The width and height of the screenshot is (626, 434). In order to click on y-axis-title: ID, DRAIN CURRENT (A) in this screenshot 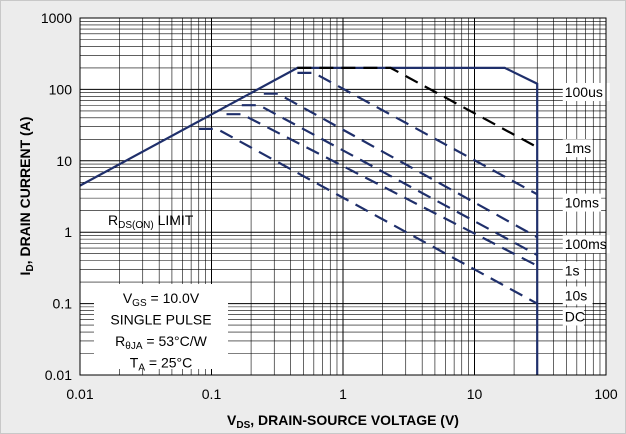, I will do `click(26, 196)`.